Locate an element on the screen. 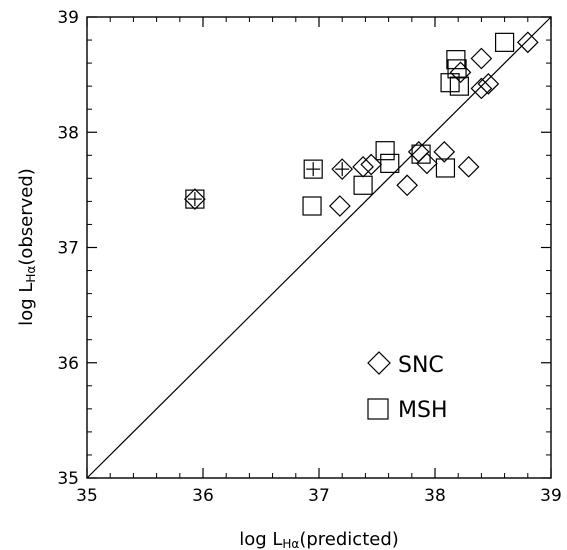  y-tick-label: 37 is located at coordinates (68, 249).